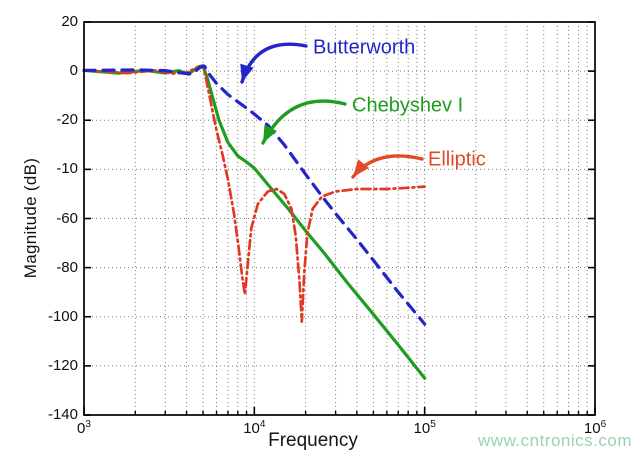 This screenshot has width=640, height=459. What do you see at coordinates (274, 63) in the screenshot?
I see `annotation-arrow-butterworth` at bounding box center [274, 63].